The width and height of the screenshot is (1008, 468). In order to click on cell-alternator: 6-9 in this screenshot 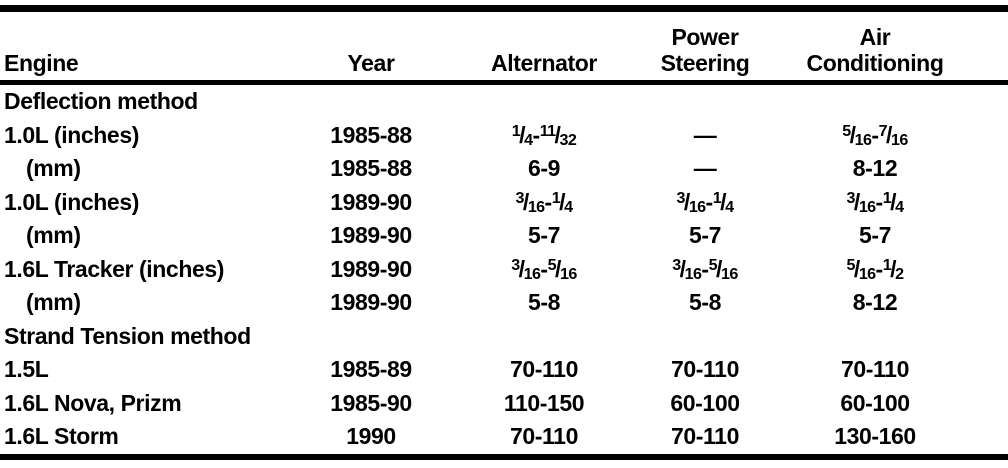, I will do `click(544, 168)`.